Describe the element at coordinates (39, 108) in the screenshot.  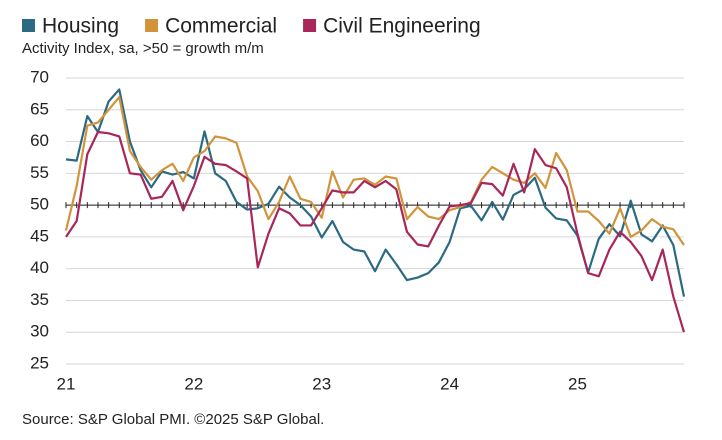
I see `y-tick-label: 65` at that location.